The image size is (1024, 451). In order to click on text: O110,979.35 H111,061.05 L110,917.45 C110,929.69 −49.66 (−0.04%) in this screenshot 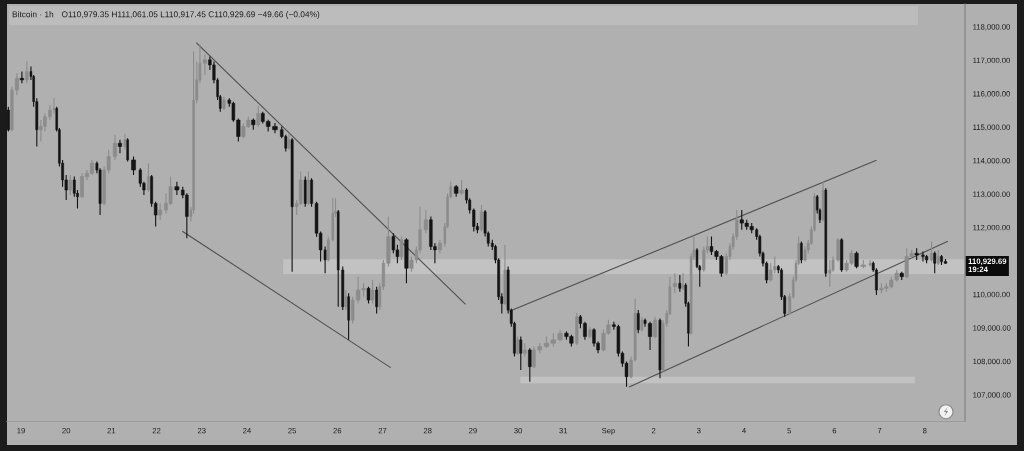, I will do `click(190, 15)`.